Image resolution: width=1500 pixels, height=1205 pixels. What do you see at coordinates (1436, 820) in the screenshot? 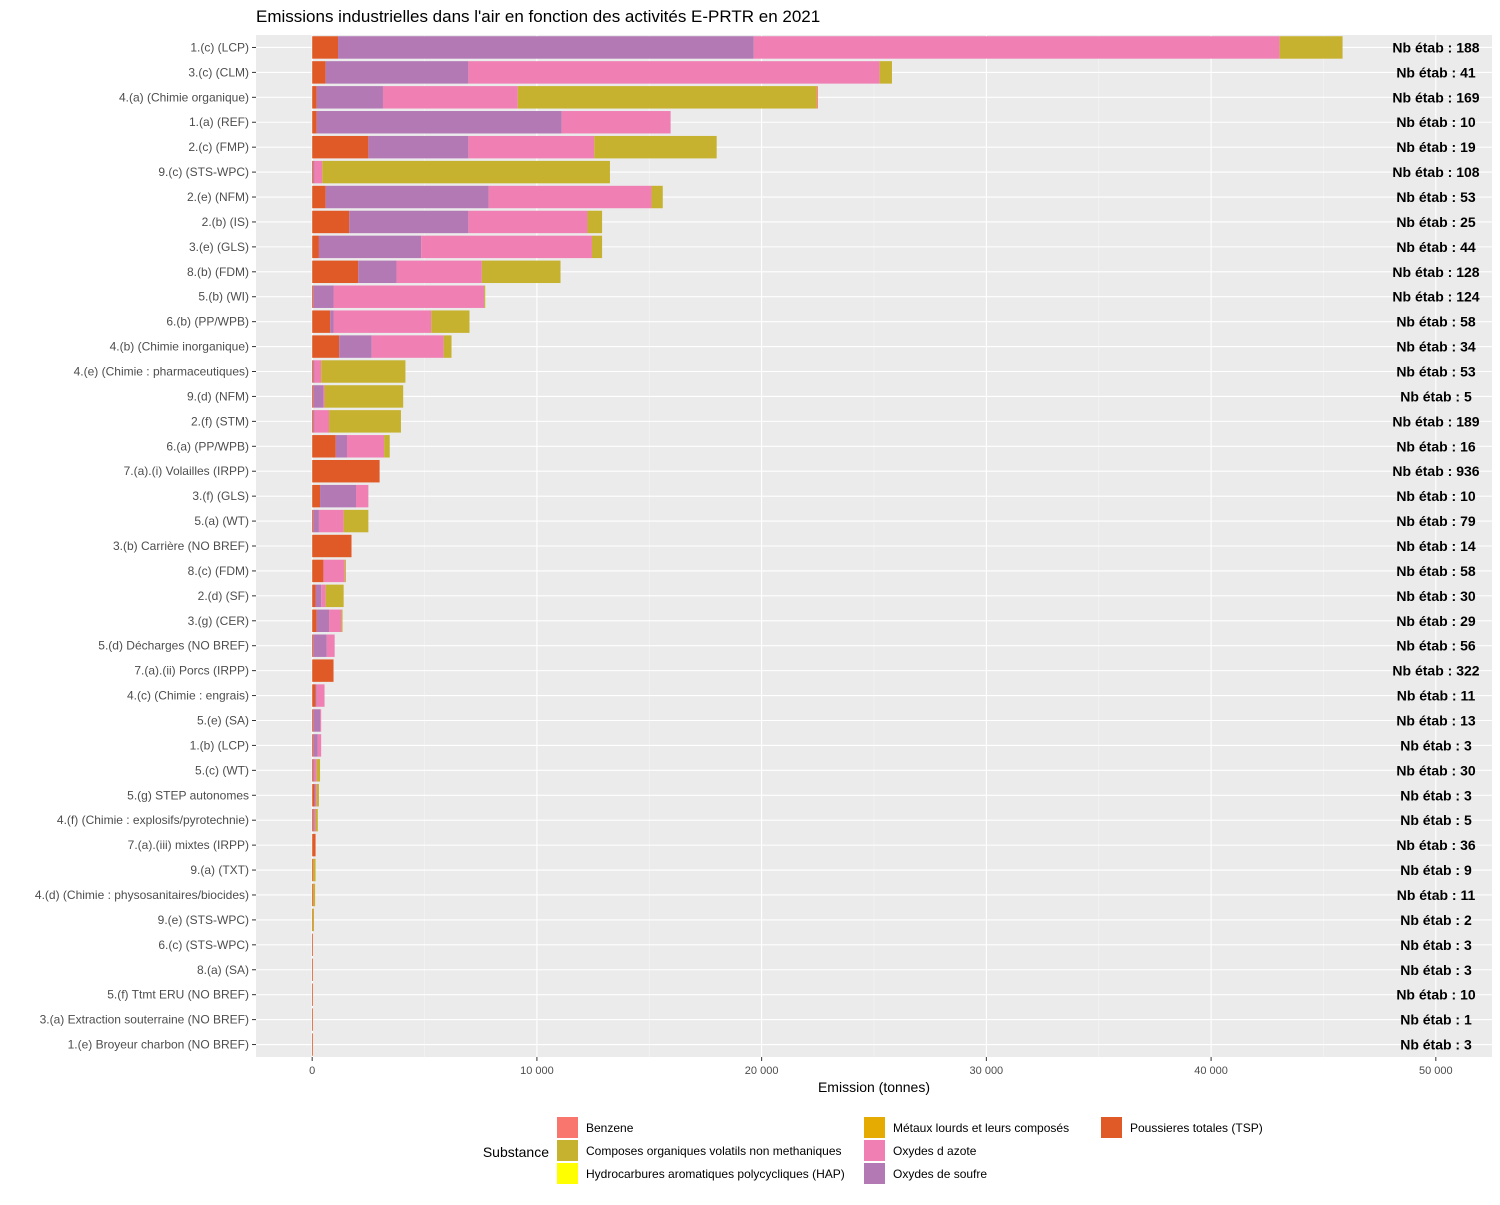
I see `count-label: Nb étab : 5` at bounding box center [1436, 820].